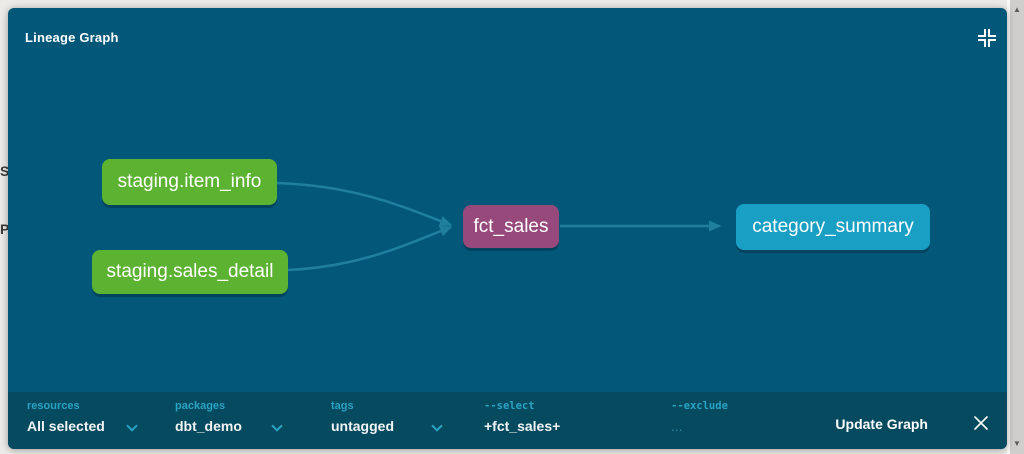  What do you see at coordinates (1017, 9) in the screenshot?
I see `scroll-up-icon: ▲` at bounding box center [1017, 9].